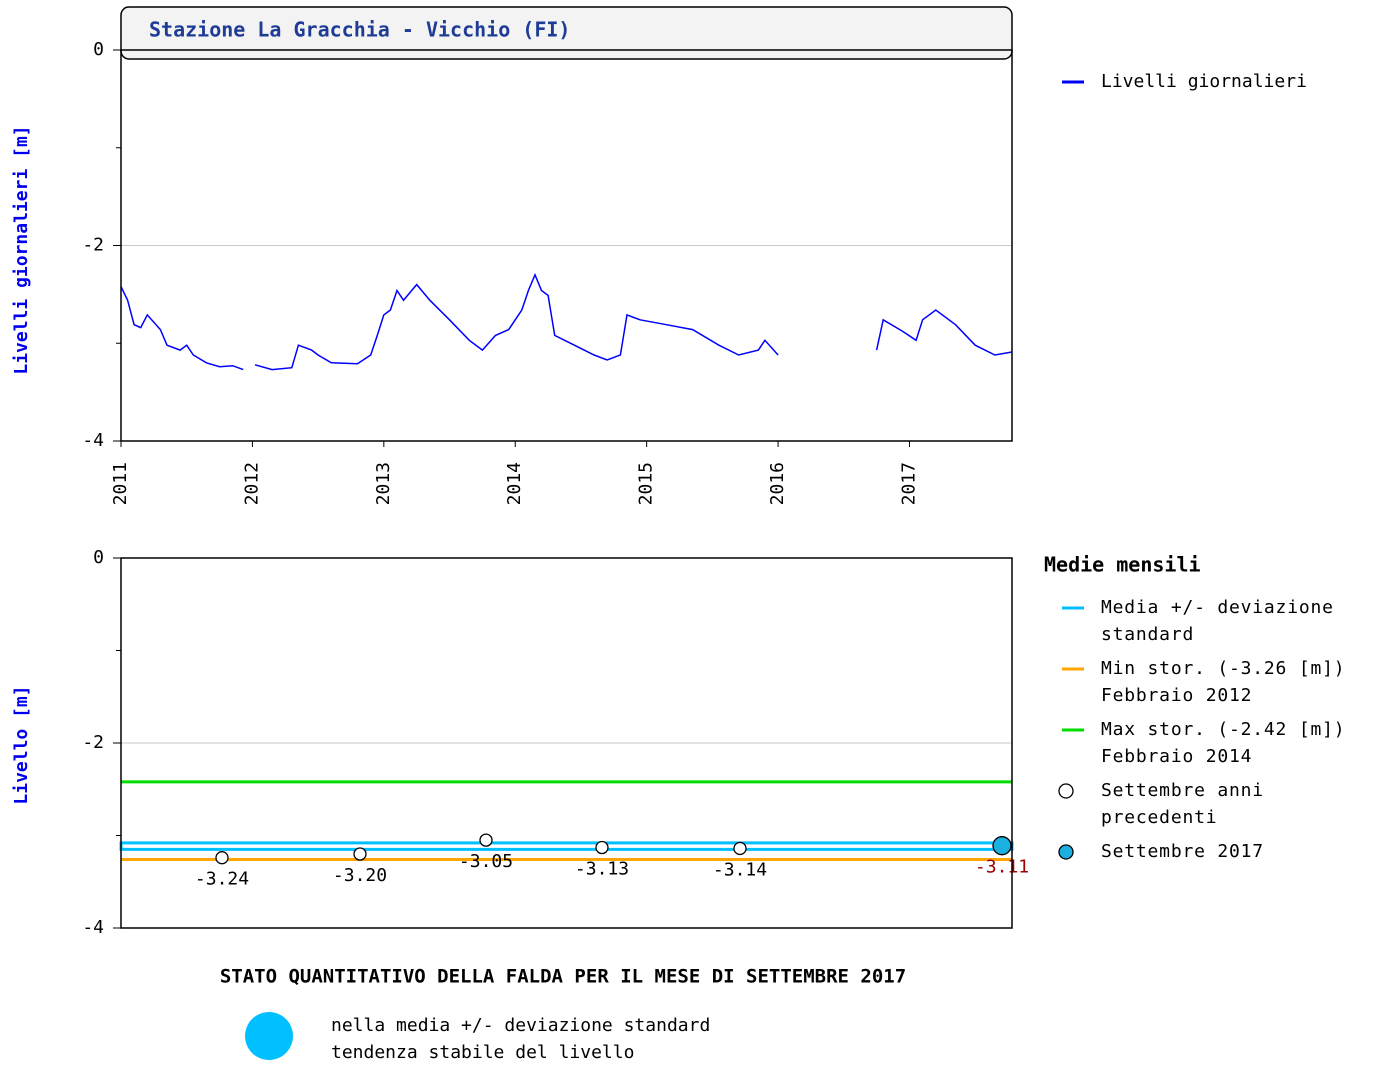 The width and height of the screenshot is (1381, 1065). What do you see at coordinates (486, 861) in the screenshot?
I see `data-label: -3.05` at bounding box center [486, 861].